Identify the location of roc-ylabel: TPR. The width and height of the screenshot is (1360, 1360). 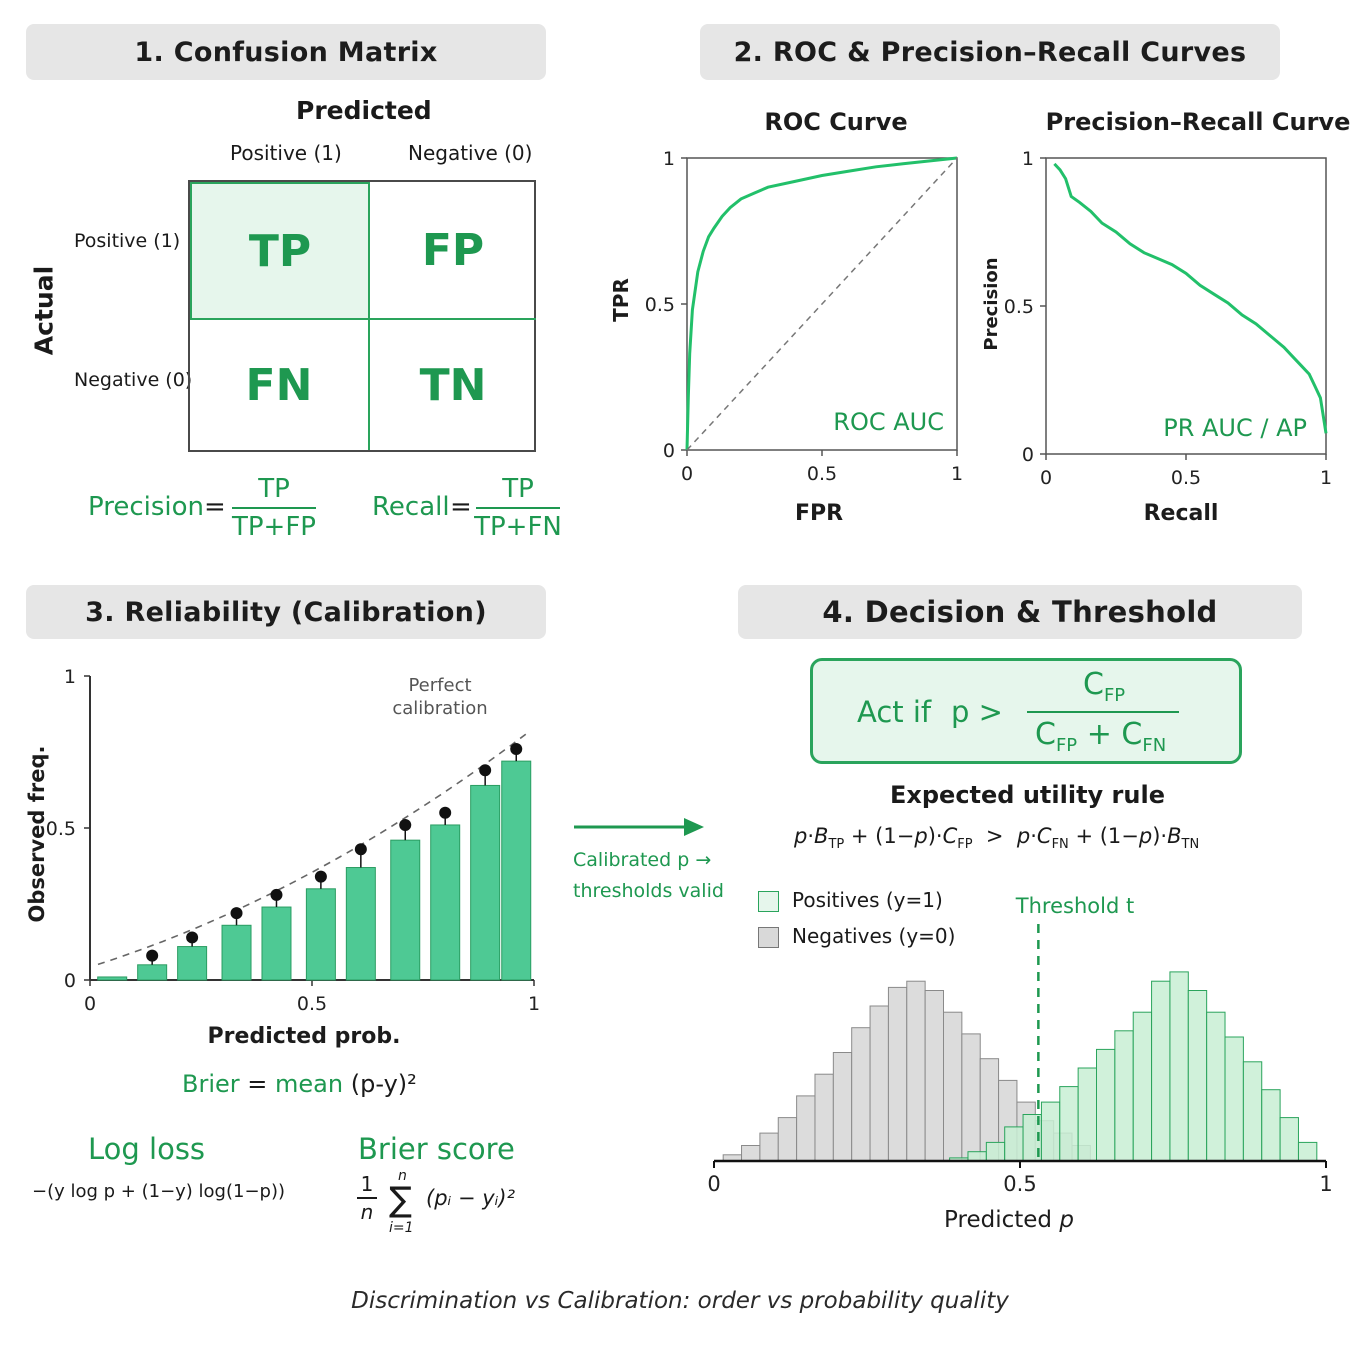
(621, 300).